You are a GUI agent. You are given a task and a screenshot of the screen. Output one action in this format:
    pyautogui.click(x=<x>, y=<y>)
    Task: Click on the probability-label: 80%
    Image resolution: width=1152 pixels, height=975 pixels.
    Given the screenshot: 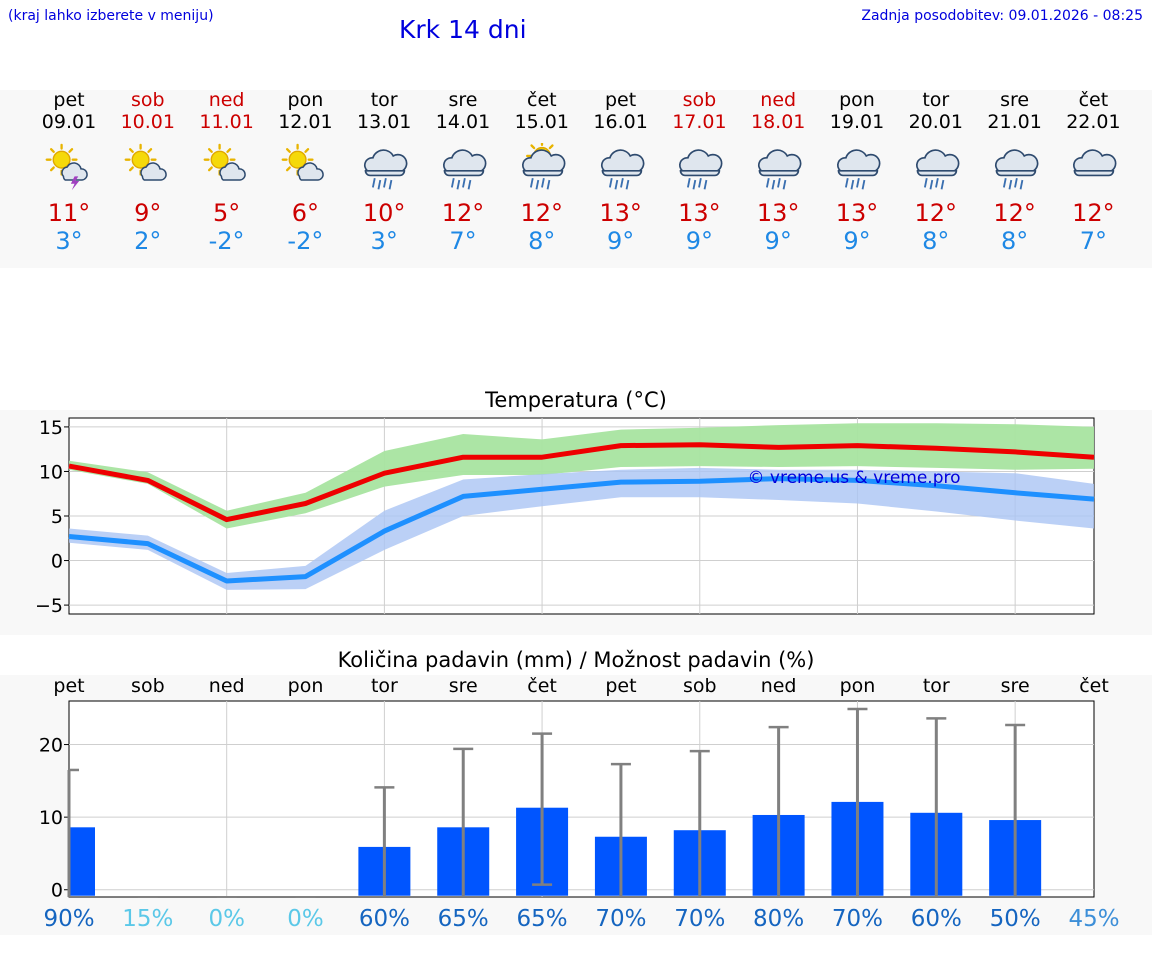 What is the action you would take?
    pyautogui.click(x=778, y=919)
    